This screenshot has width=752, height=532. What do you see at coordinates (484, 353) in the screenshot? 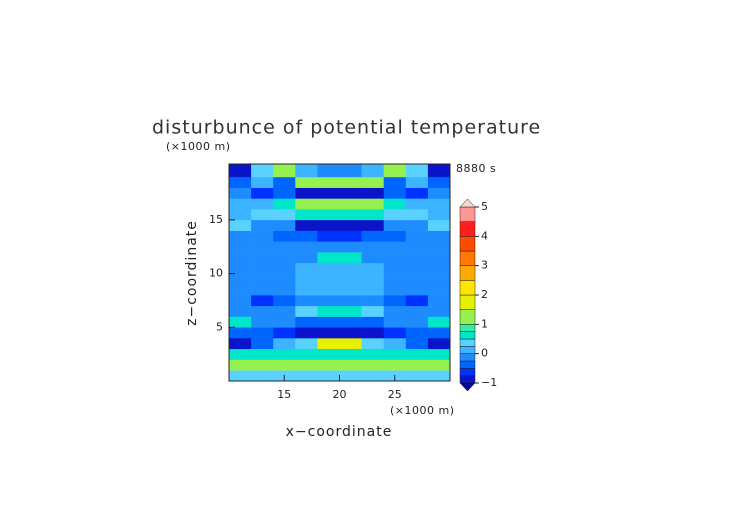
I see `colorbar-tick-label: 0` at bounding box center [484, 353].